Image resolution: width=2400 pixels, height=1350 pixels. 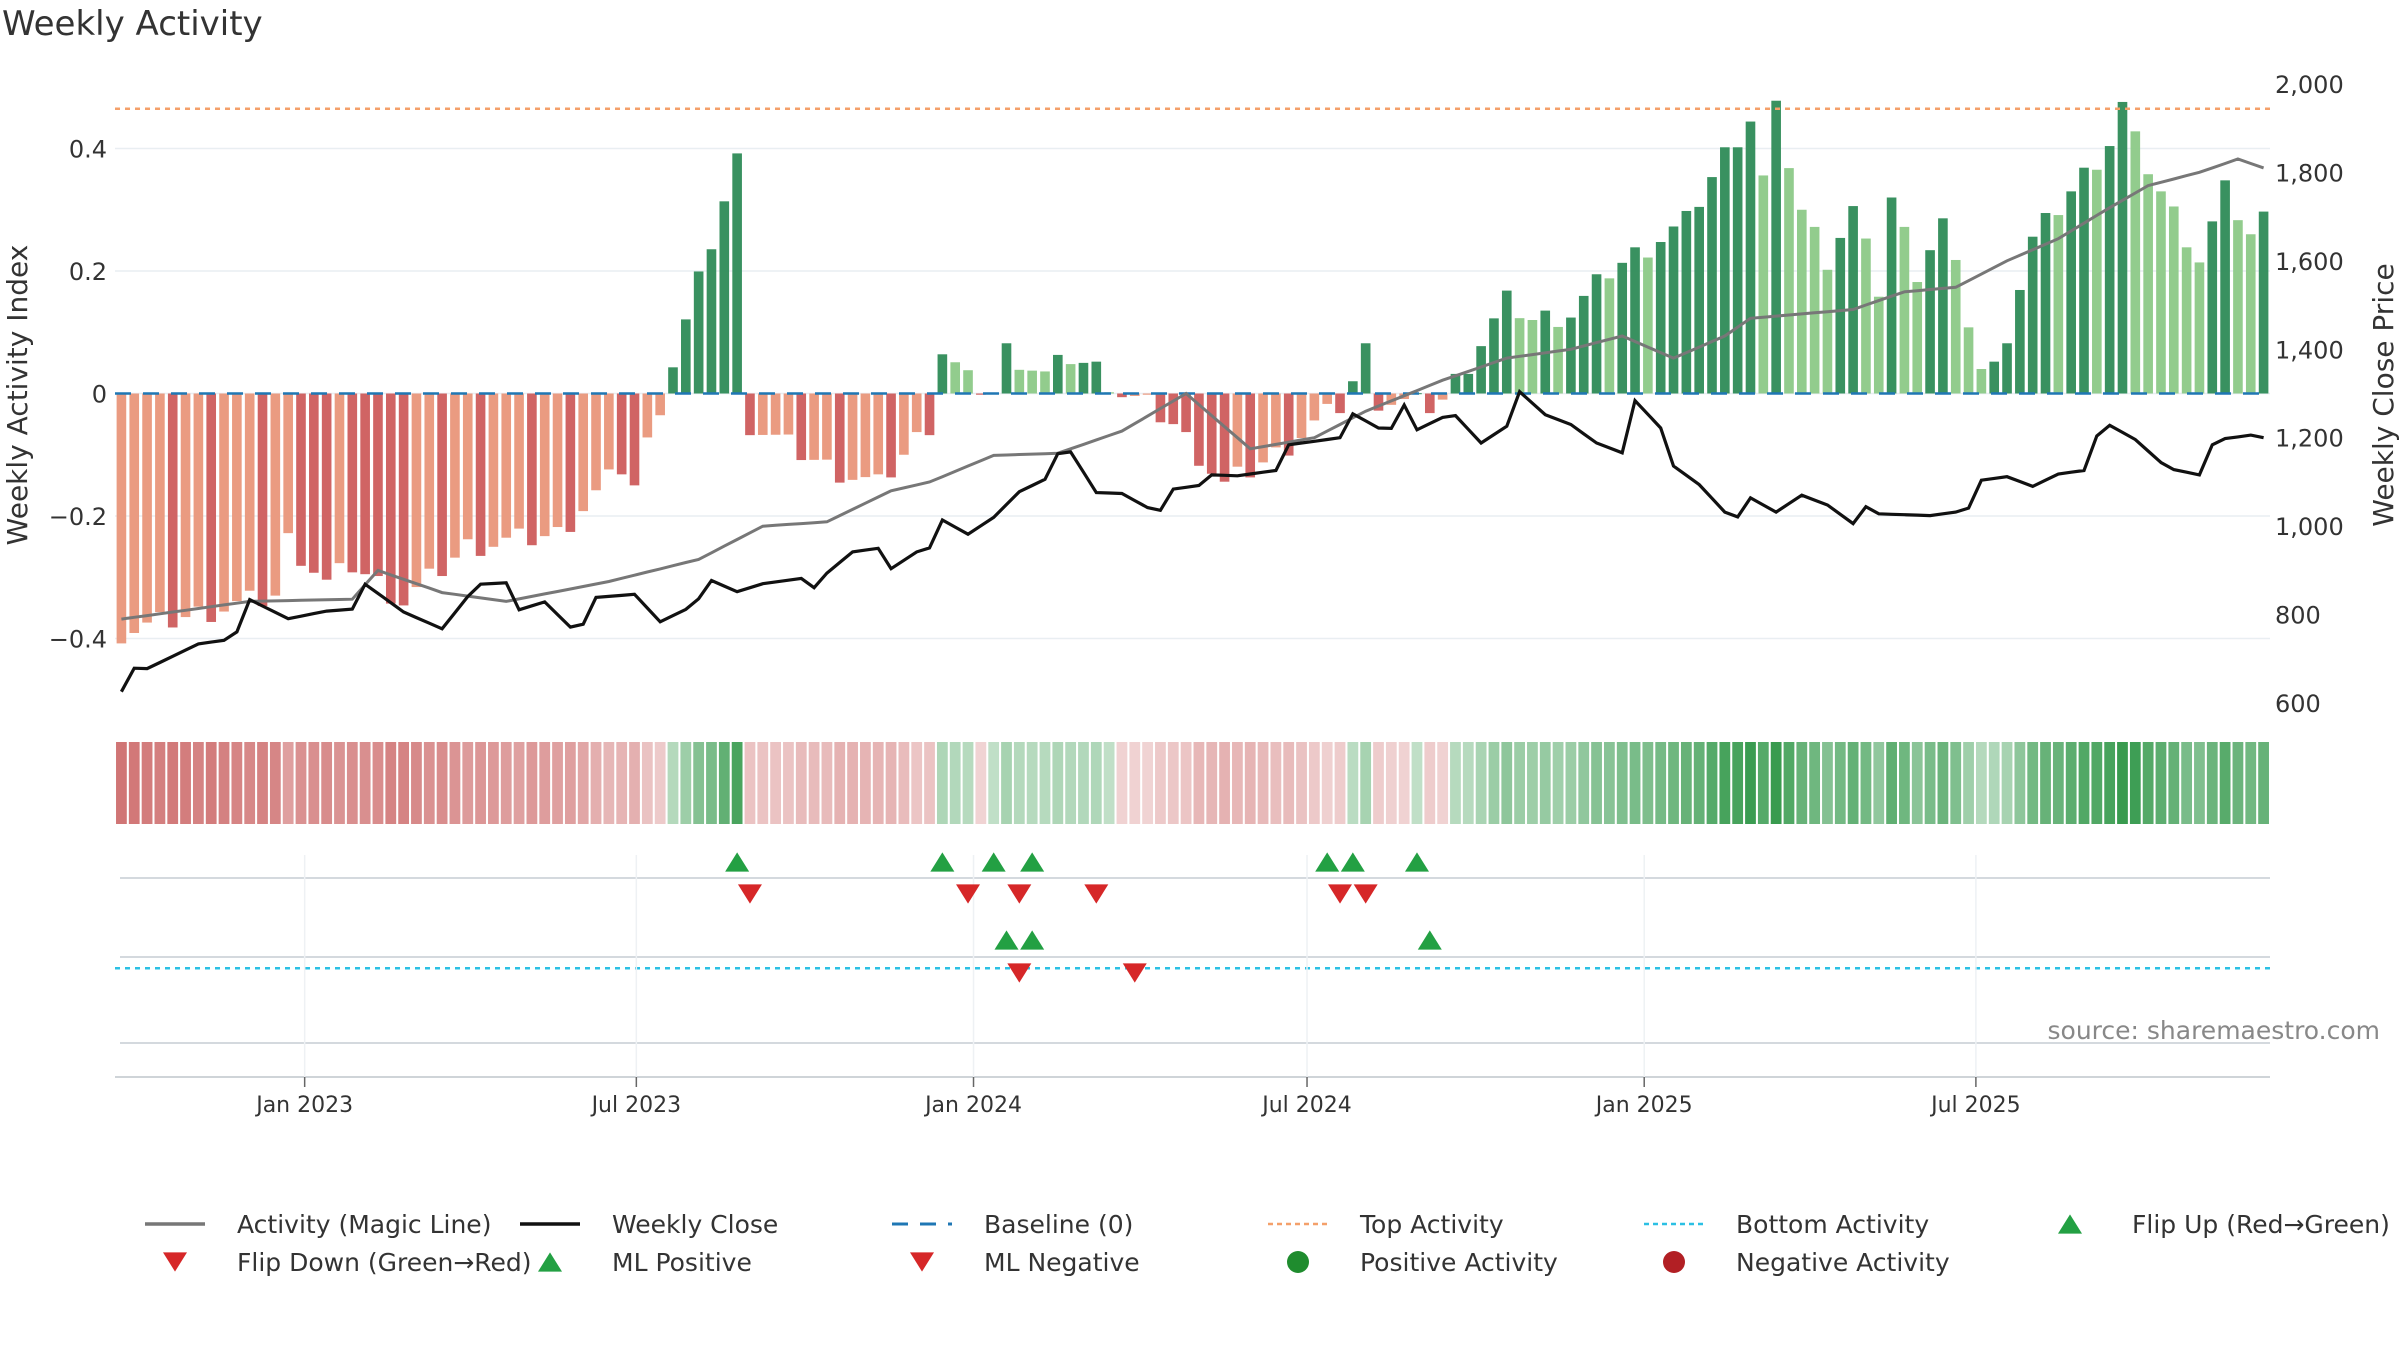 I want to click on x-tick-label: Jan 2025, so click(x=1643, y=1105).